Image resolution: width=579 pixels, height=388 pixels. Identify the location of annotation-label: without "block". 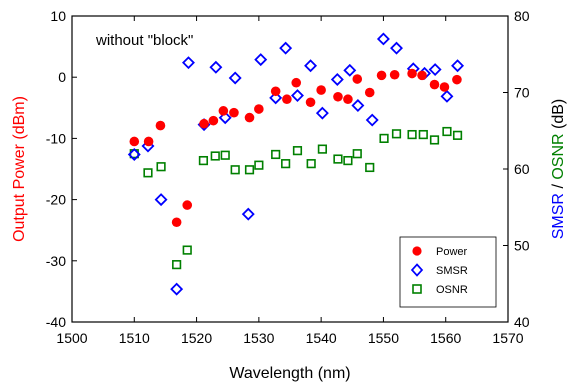
(144, 40).